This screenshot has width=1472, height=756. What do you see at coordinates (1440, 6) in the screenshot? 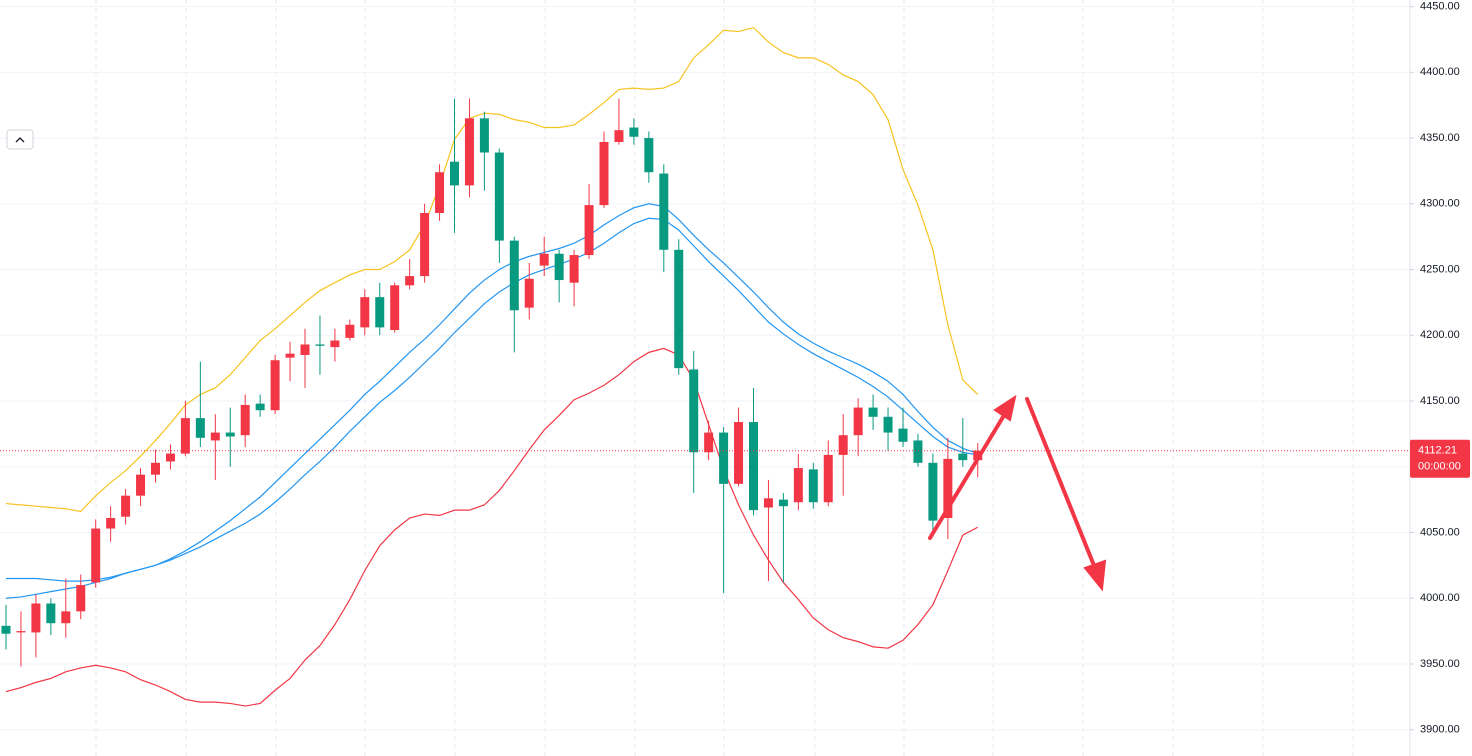
I see `y-tick-label: 4450.00` at bounding box center [1440, 6].